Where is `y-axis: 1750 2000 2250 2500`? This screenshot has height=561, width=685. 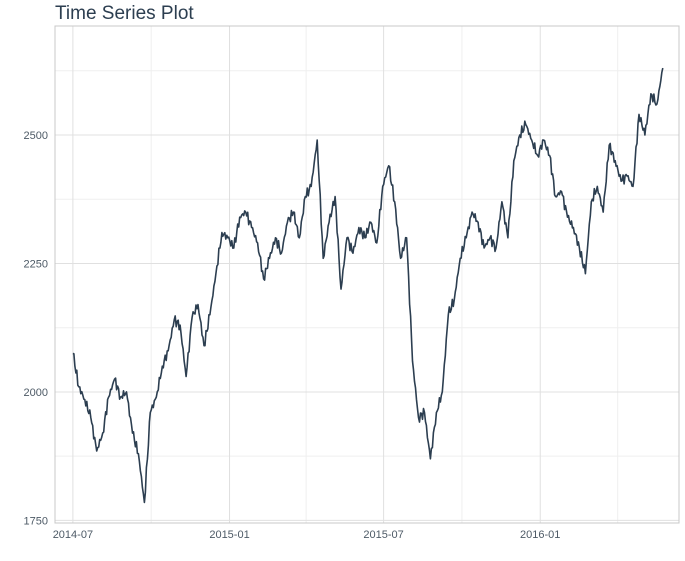
y-axis: 1750 2000 2250 2500 is located at coordinates (36, 328).